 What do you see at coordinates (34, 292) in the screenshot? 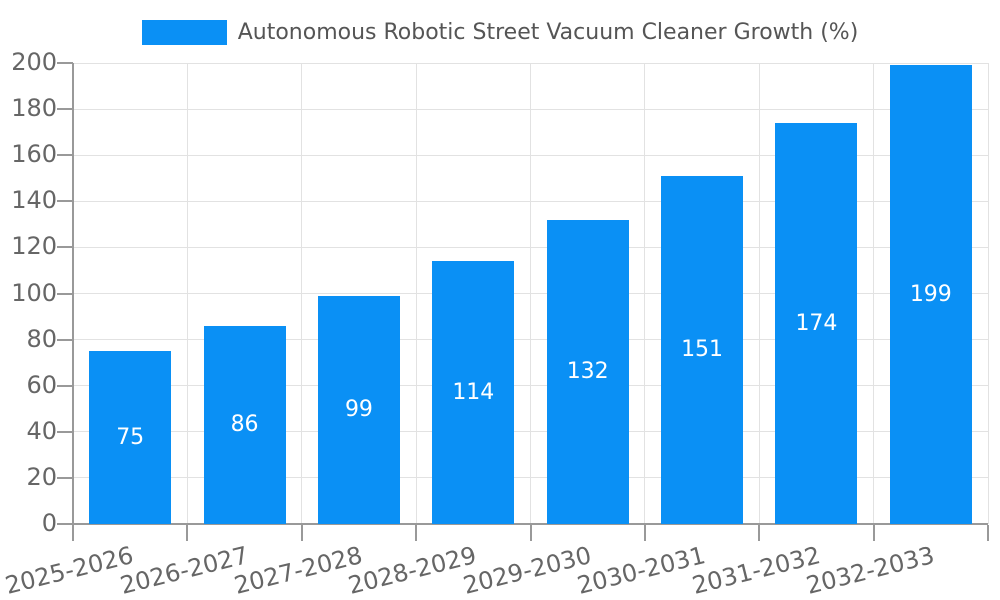
I see `y-axis-tick-label: 100` at bounding box center [34, 292].